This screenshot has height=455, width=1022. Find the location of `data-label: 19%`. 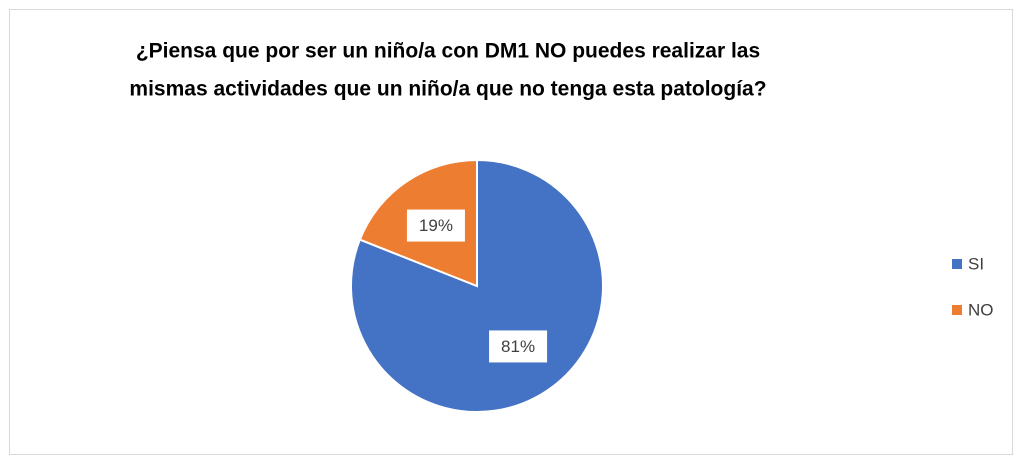

data-label: 19% is located at coordinates (436, 225).